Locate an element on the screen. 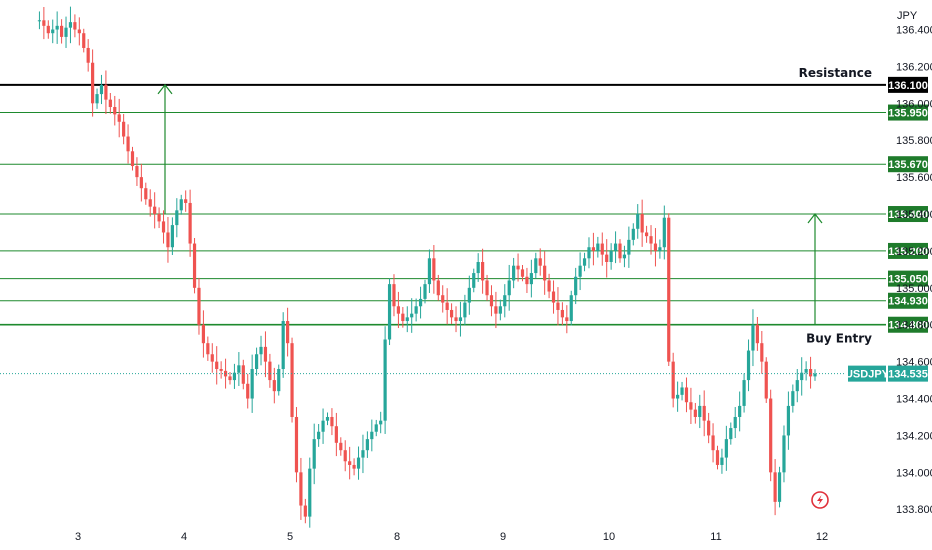 This screenshot has width=932, height=550. y-tick-label: 136.400 is located at coordinates (914, 31).